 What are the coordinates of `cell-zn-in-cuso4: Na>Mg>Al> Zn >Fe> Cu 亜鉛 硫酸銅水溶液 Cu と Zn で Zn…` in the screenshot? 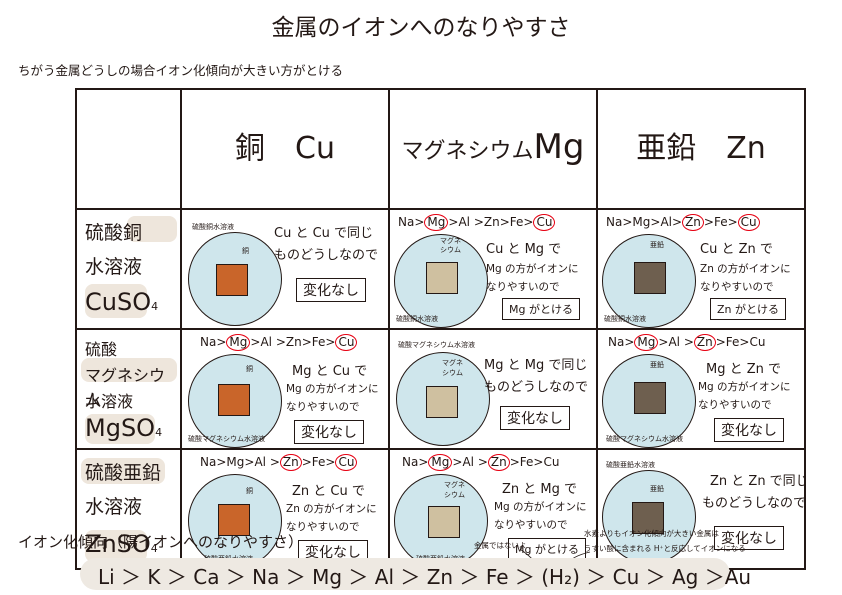 It's located at (701, 269).